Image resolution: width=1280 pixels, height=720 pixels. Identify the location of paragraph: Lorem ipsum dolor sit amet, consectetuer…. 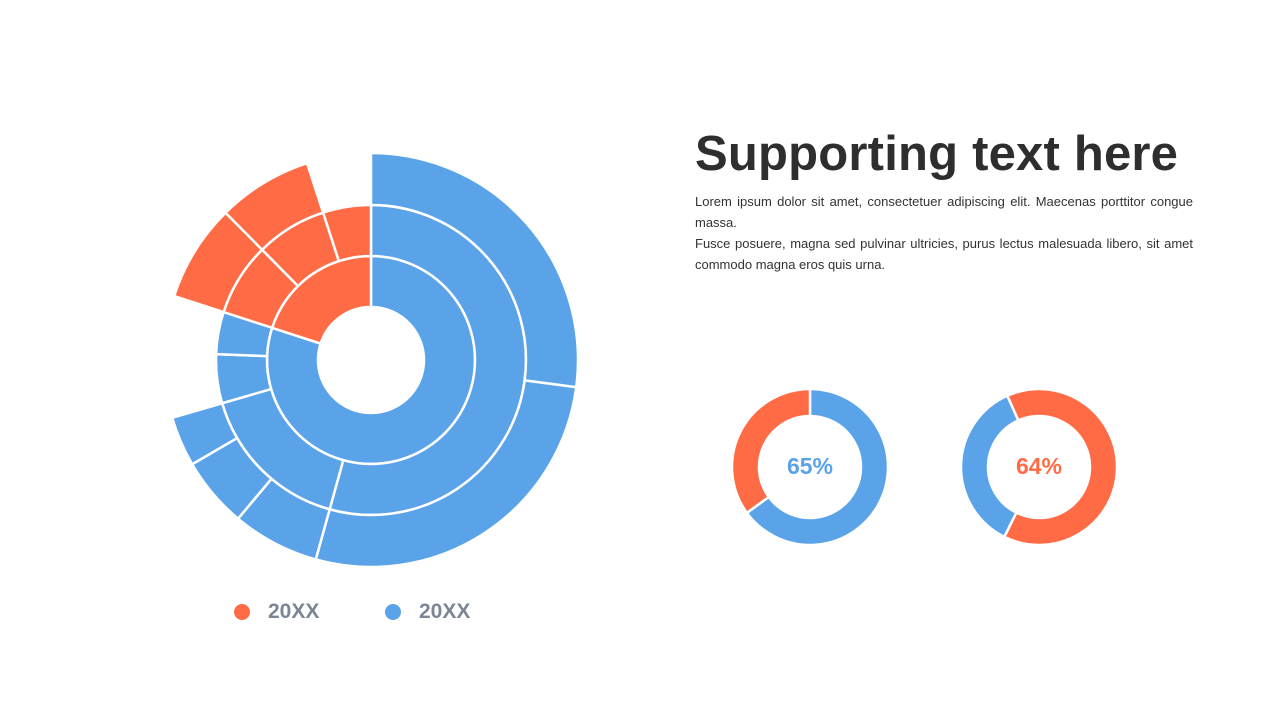
(944, 212).